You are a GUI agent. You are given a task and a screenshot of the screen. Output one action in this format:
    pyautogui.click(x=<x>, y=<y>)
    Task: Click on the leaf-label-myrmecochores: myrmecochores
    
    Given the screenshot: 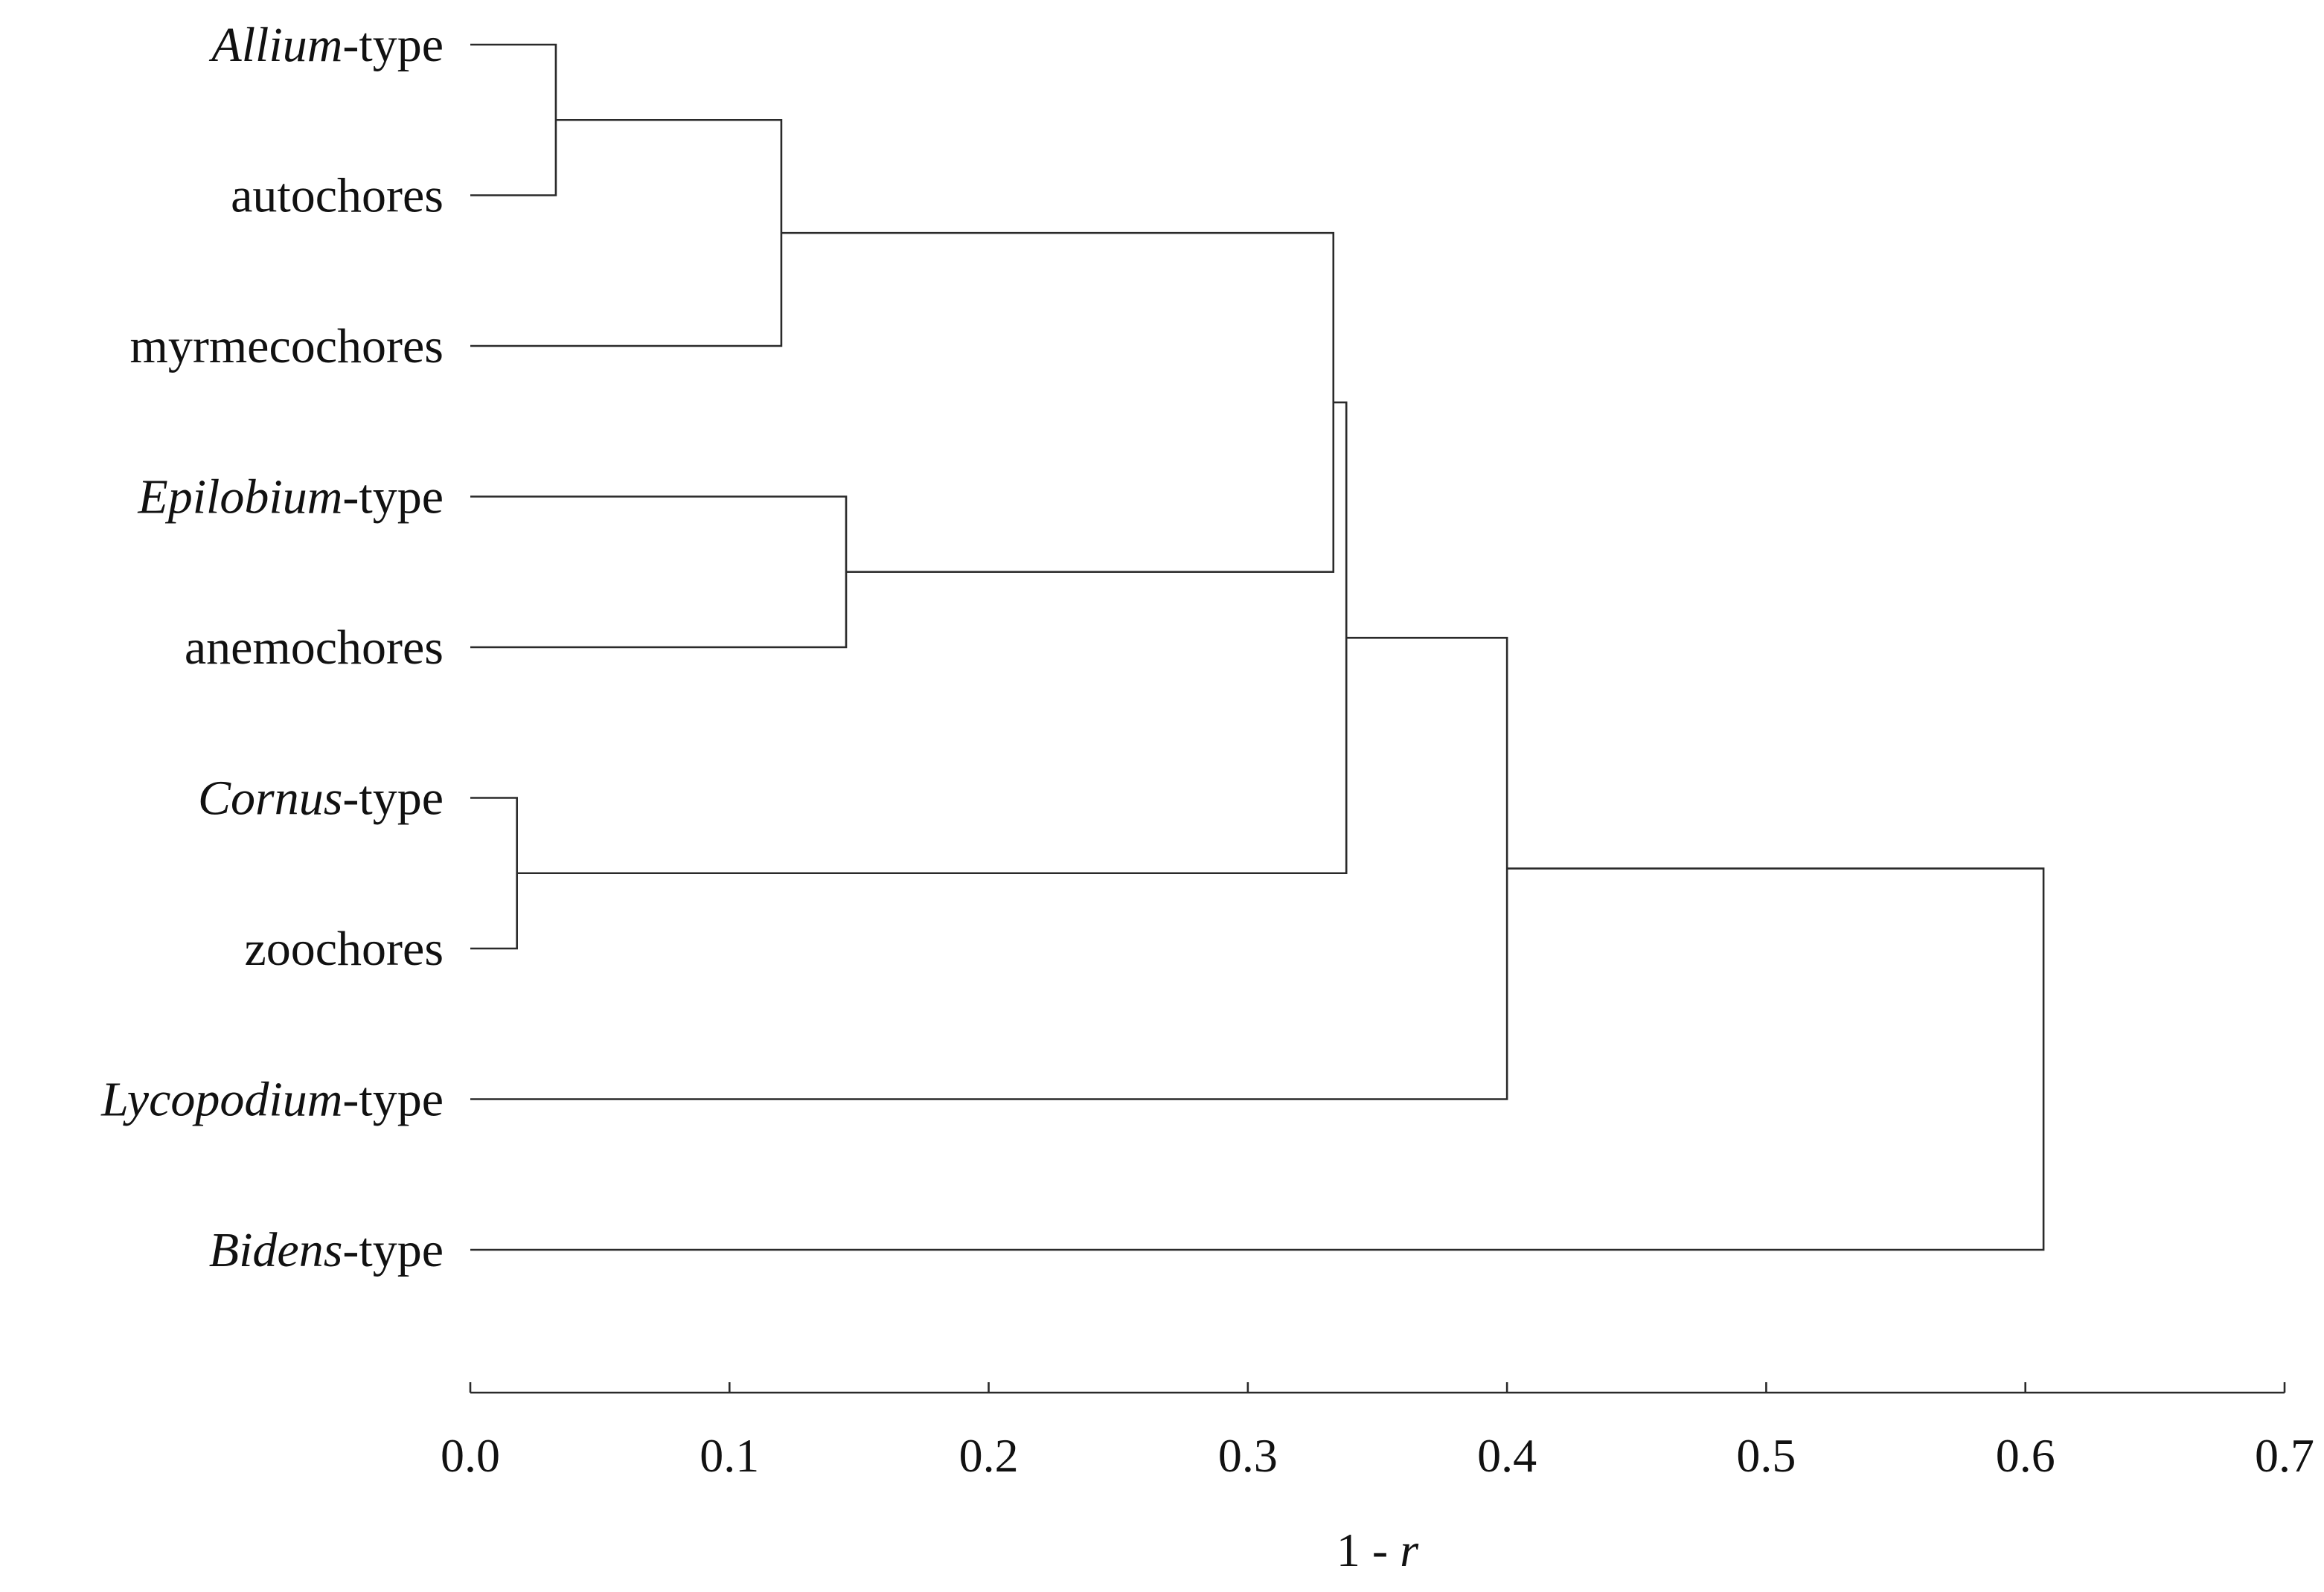 What is the action you would take?
    pyautogui.click(x=287, y=346)
    